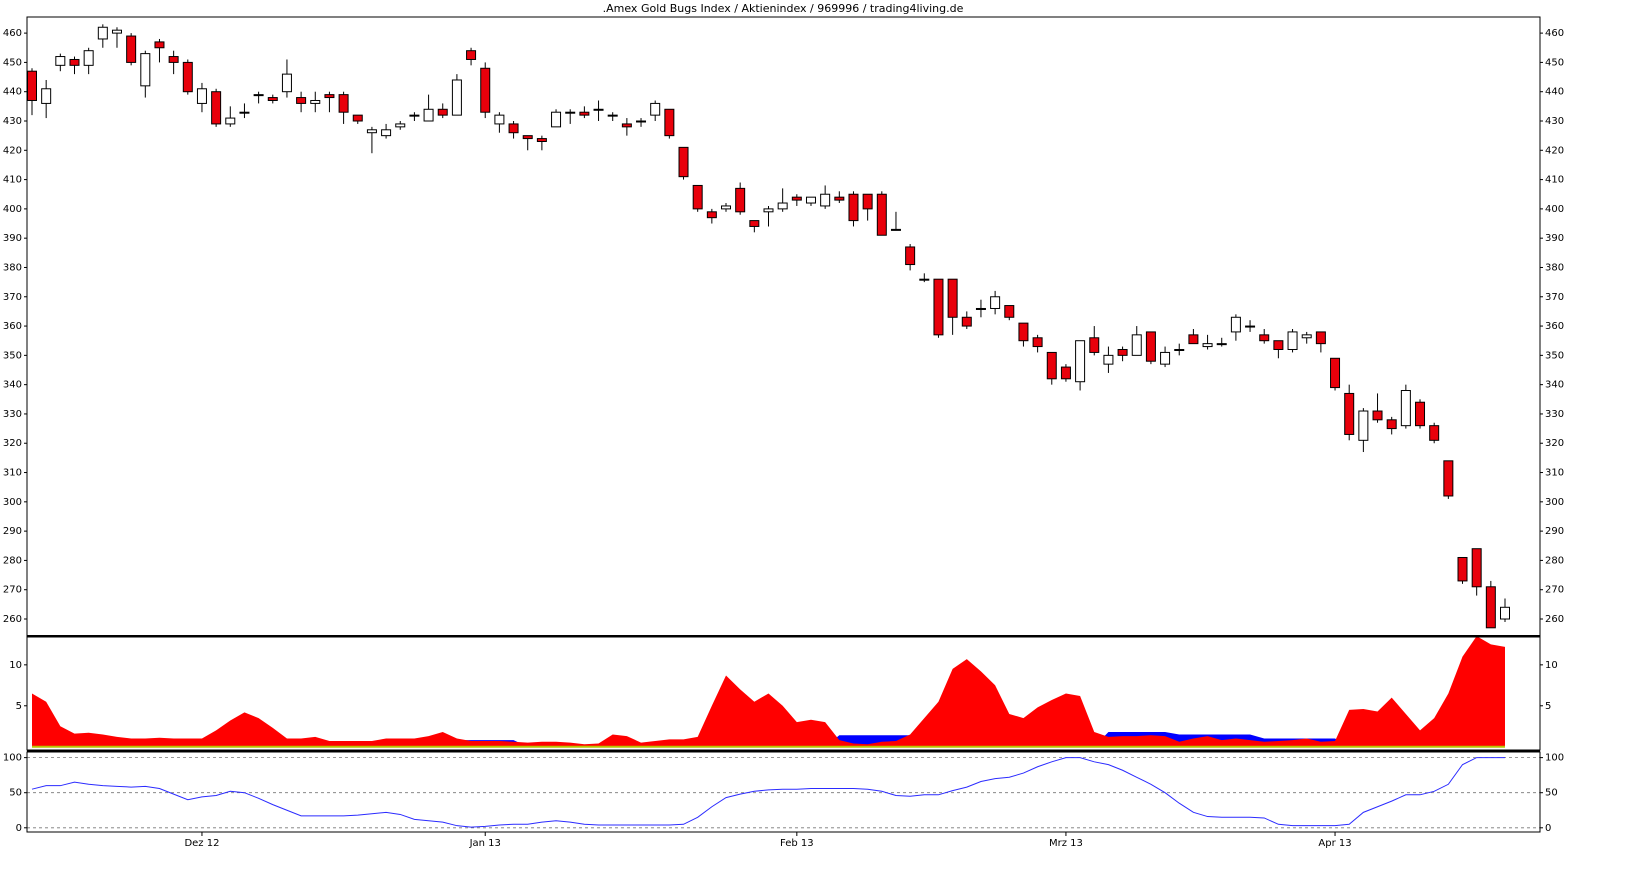 The image size is (1631, 885). What do you see at coordinates (1554, 121) in the screenshot?
I see `y-tick-label: 430` at bounding box center [1554, 121].